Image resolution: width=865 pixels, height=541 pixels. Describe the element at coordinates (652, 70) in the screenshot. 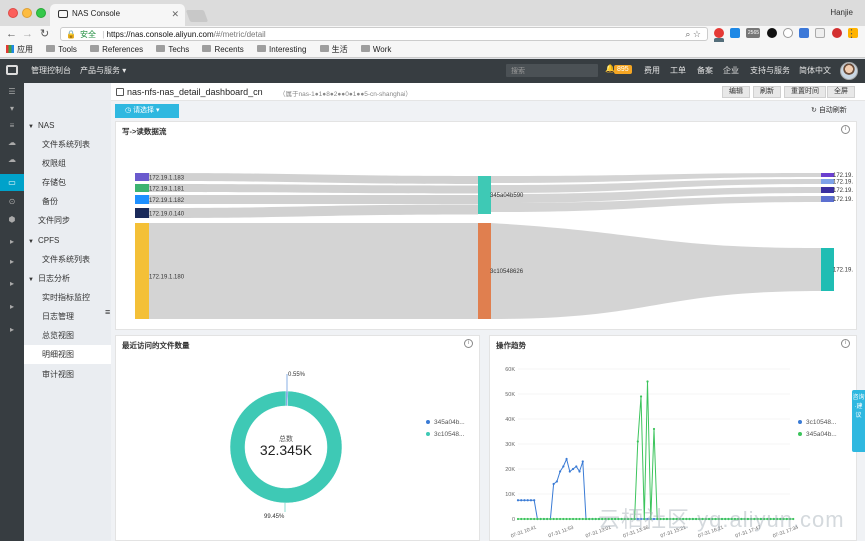

I see `topbar-billing: 费用` at that location.